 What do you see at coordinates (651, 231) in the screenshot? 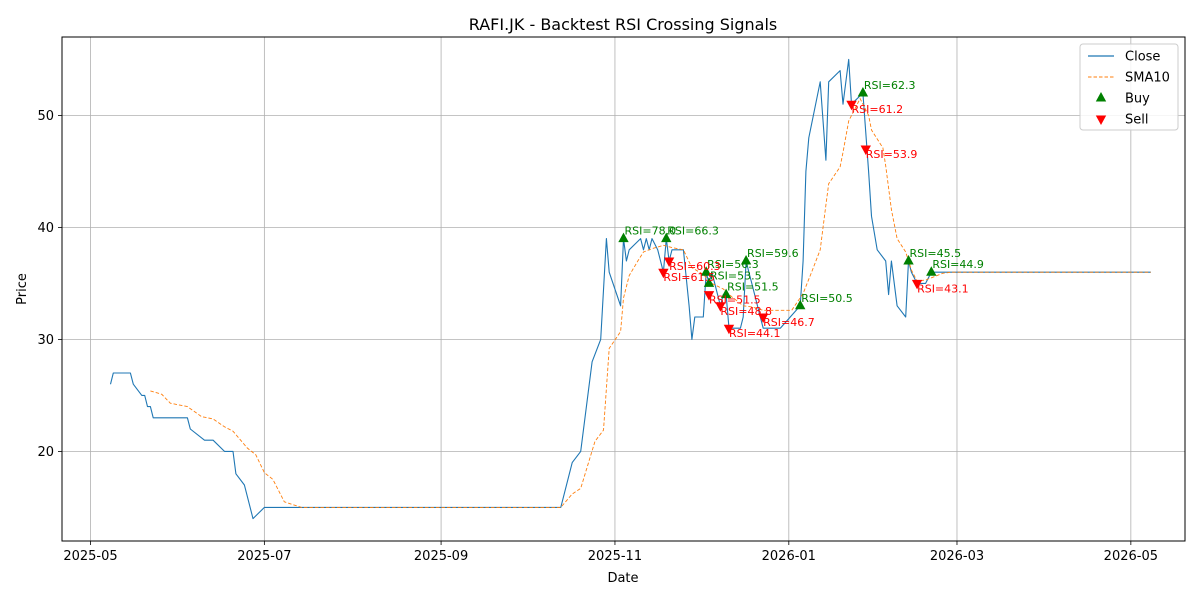
I see `buy-signal-label: RSI=78.0` at bounding box center [651, 231].